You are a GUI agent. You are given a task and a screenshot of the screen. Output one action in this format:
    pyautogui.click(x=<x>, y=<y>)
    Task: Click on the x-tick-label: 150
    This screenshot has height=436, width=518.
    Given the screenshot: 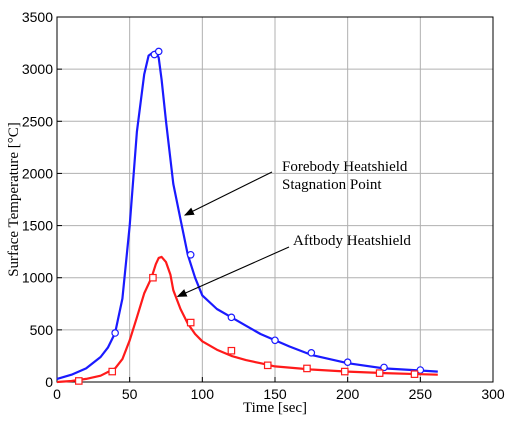 What is the action you would take?
    pyautogui.click(x=275, y=394)
    